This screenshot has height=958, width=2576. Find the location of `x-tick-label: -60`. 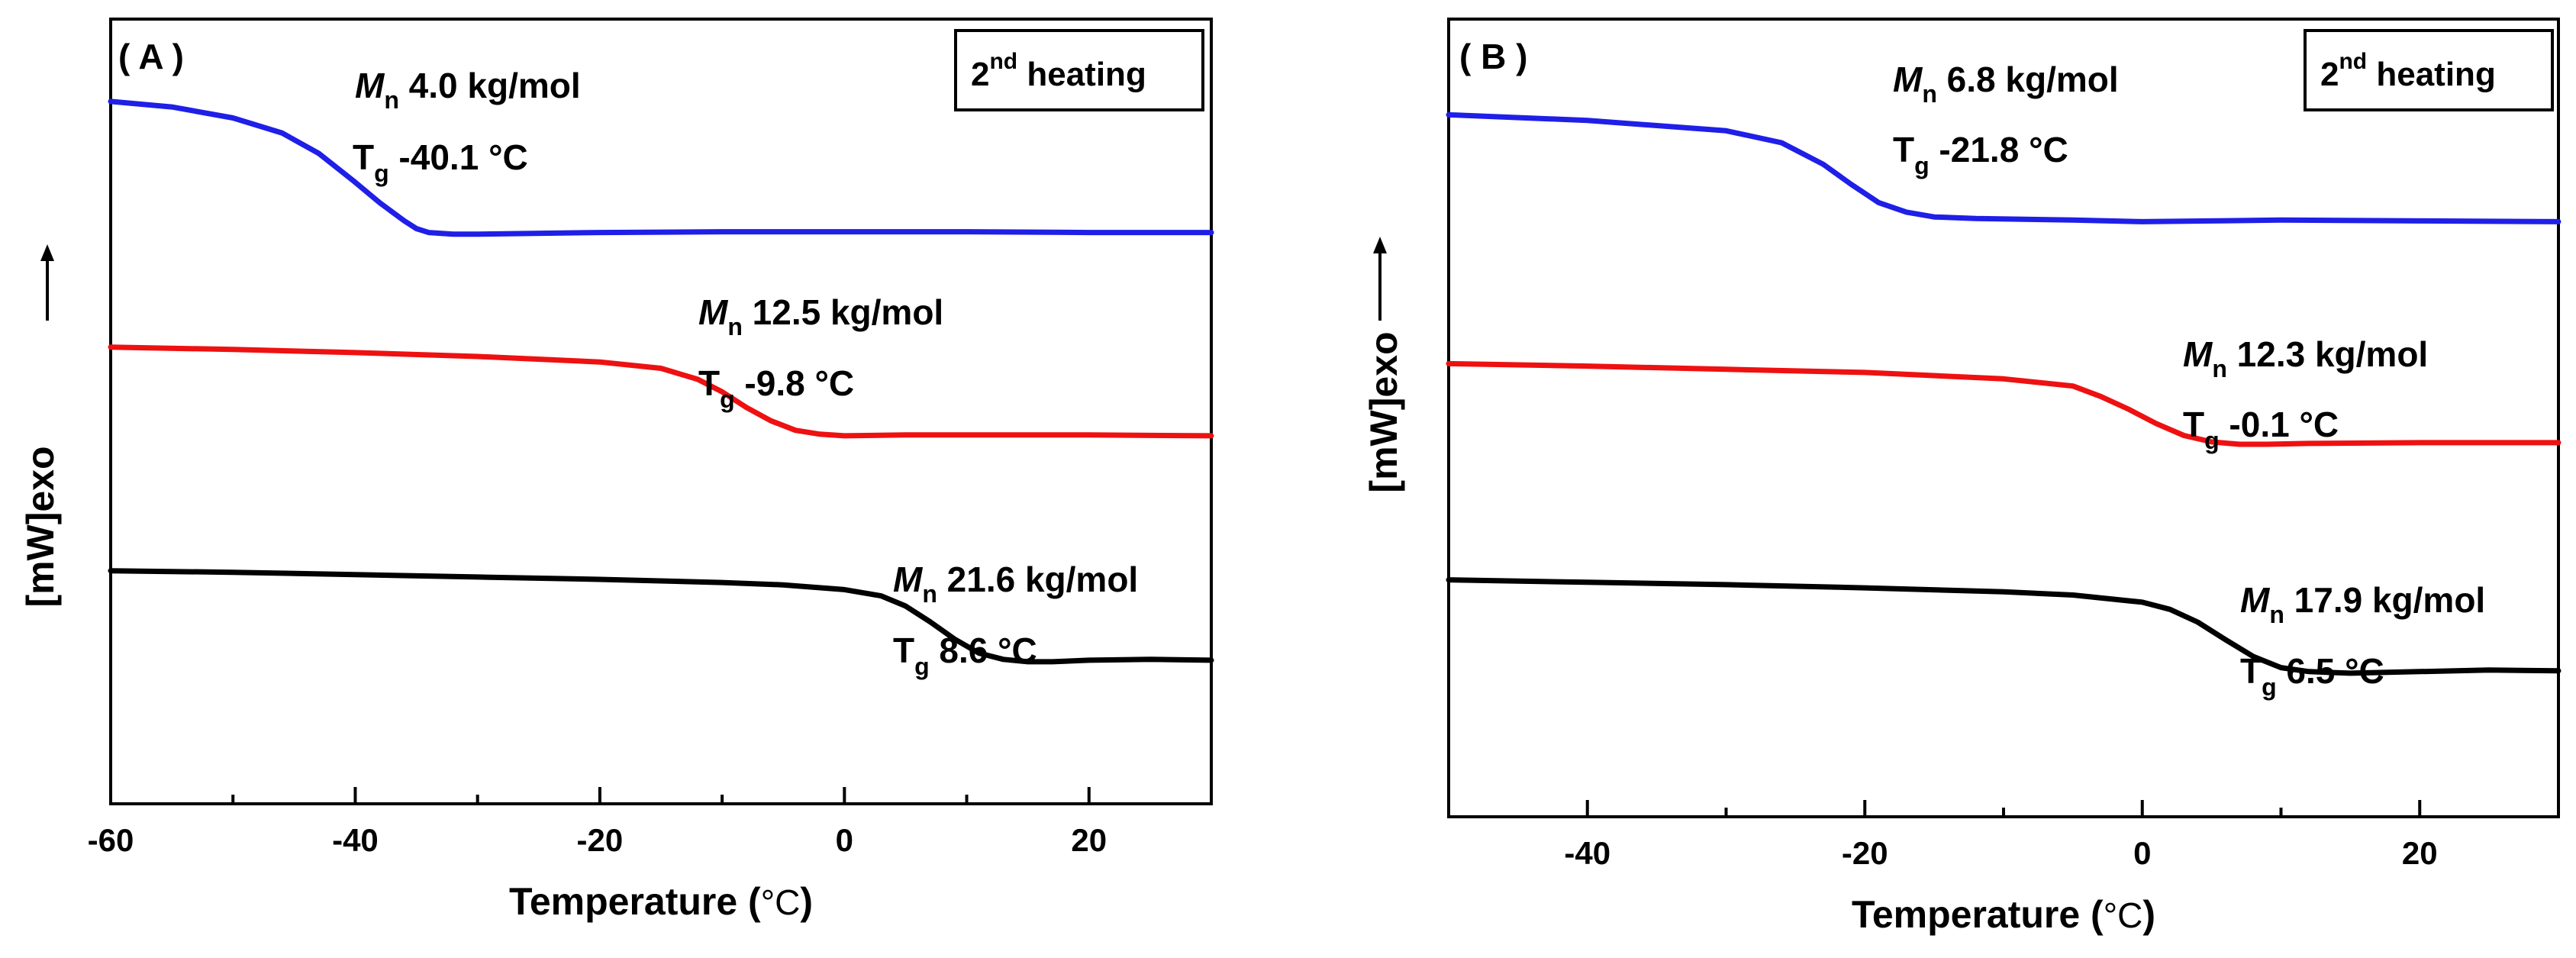

x-tick-label: -60 is located at coordinates (111, 840).